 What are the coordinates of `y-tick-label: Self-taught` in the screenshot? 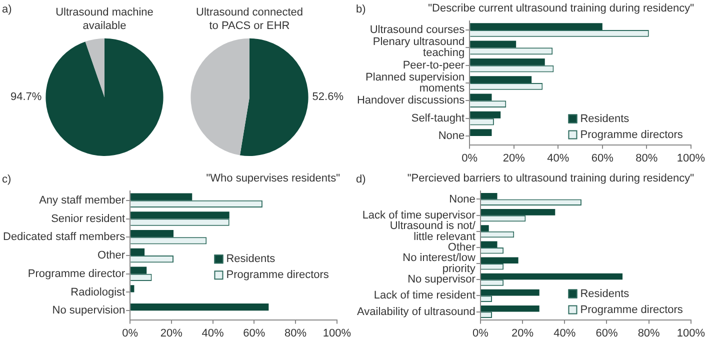 It's located at (438, 118).